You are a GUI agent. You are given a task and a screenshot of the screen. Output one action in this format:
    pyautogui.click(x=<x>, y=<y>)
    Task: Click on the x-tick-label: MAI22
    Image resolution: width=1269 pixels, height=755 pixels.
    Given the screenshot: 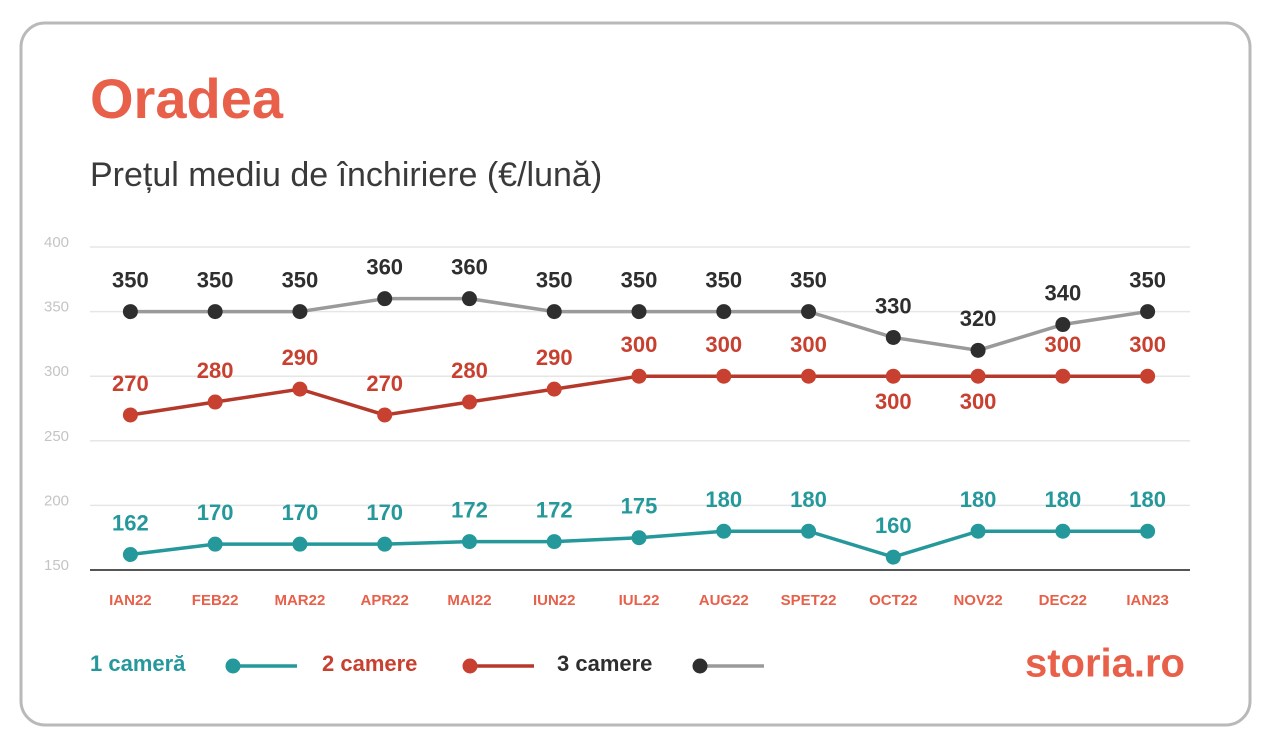 What is the action you would take?
    pyautogui.click(x=469, y=600)
    